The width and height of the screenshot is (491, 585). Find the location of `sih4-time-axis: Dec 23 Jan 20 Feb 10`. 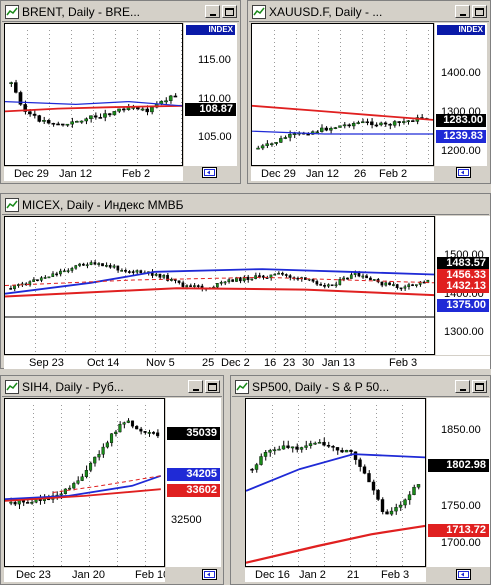

sih4-time-axis: Dec 23 Jan 20 Feb 10 is located at coordinates (84, 575).